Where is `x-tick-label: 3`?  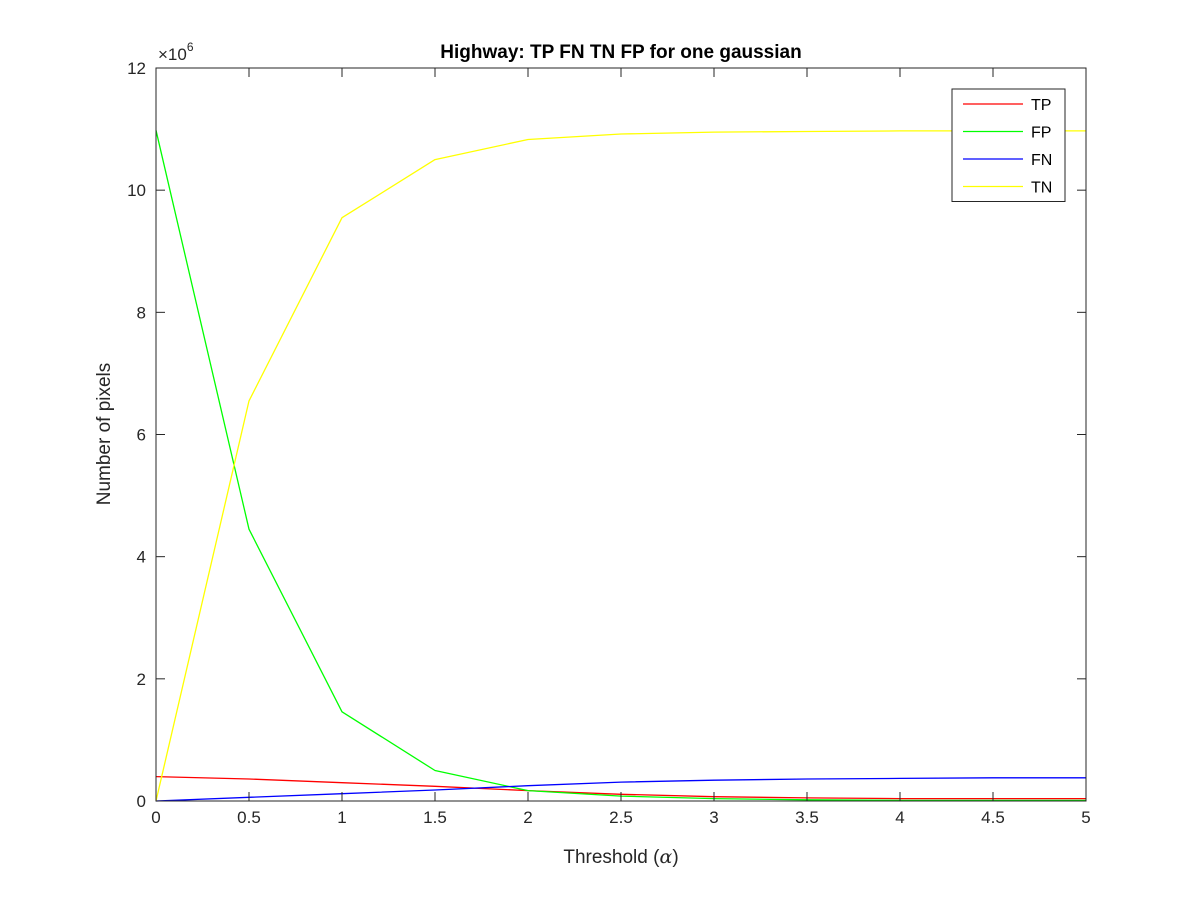
x-tick-label: 3 is located at coordinates (713, 817).